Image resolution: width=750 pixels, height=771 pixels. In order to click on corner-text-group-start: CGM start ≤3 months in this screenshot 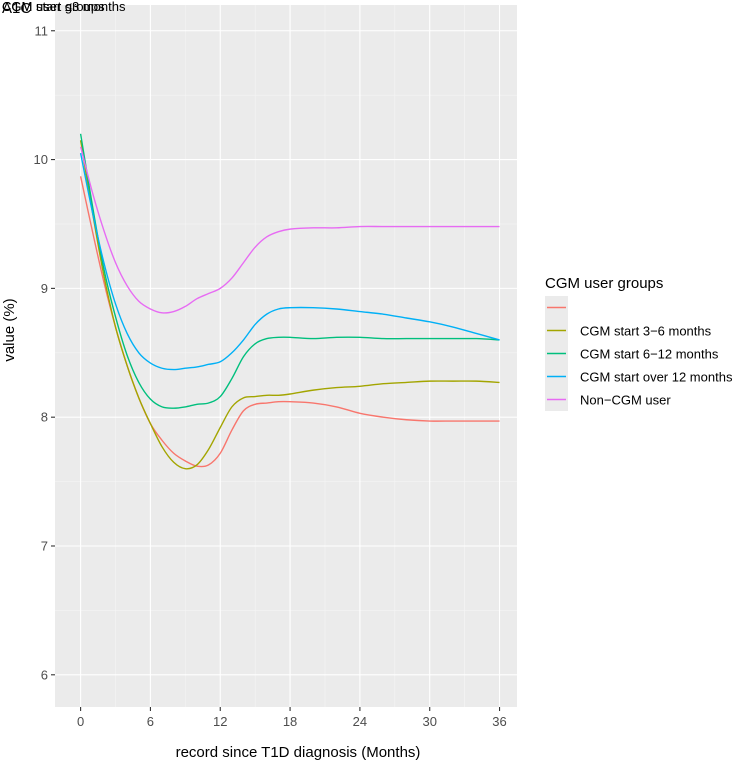, I will do `click(64, 7)`.